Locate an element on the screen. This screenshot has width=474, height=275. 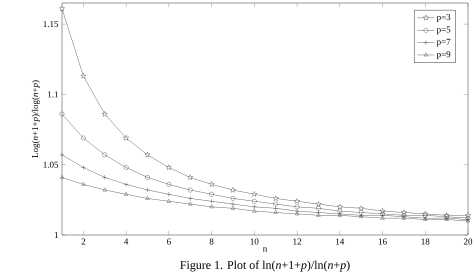
x-tick-label: 12 is located at coordinates (297, 241).